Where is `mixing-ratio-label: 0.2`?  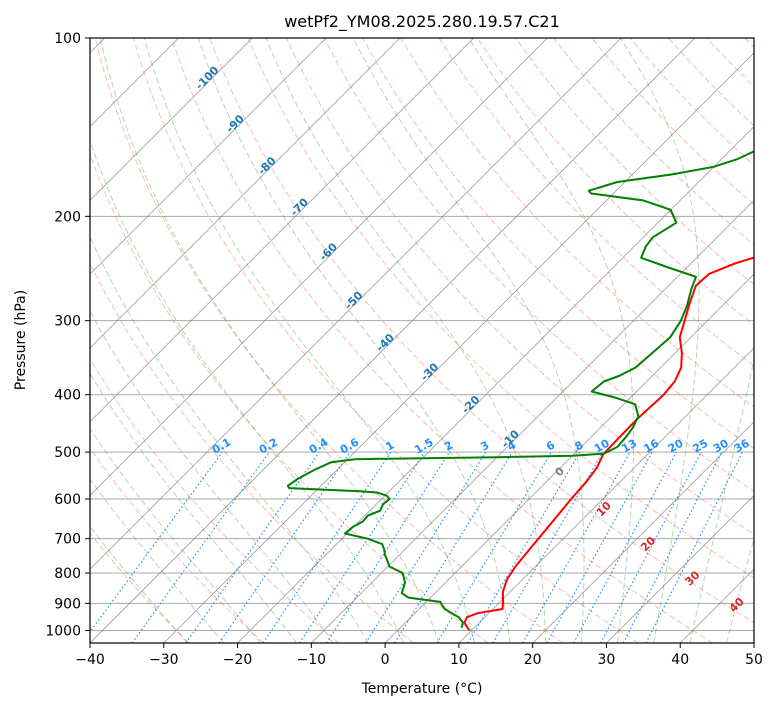 mixing-ratio-label: 0.2 is located at coordinates (268, 446).